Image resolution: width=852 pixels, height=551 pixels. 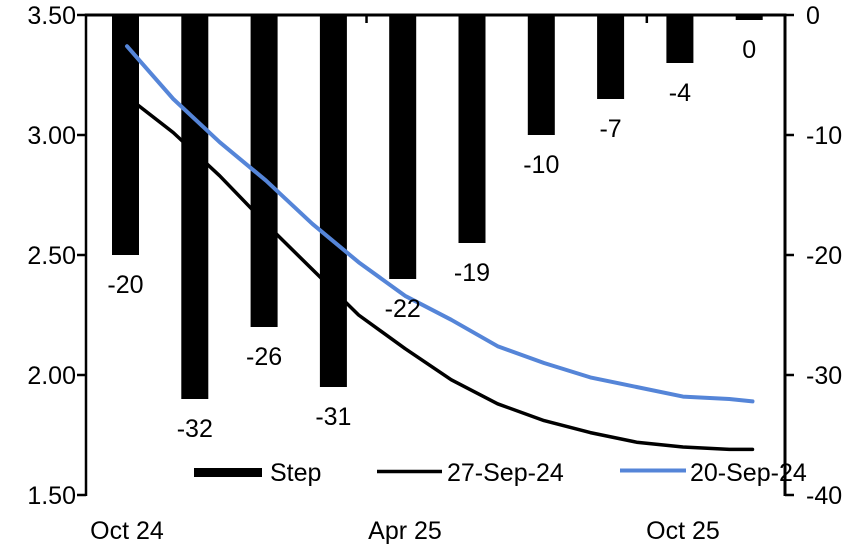 I want to click on left-axis-tick-label: 2.00, so click(x=51, y=376).